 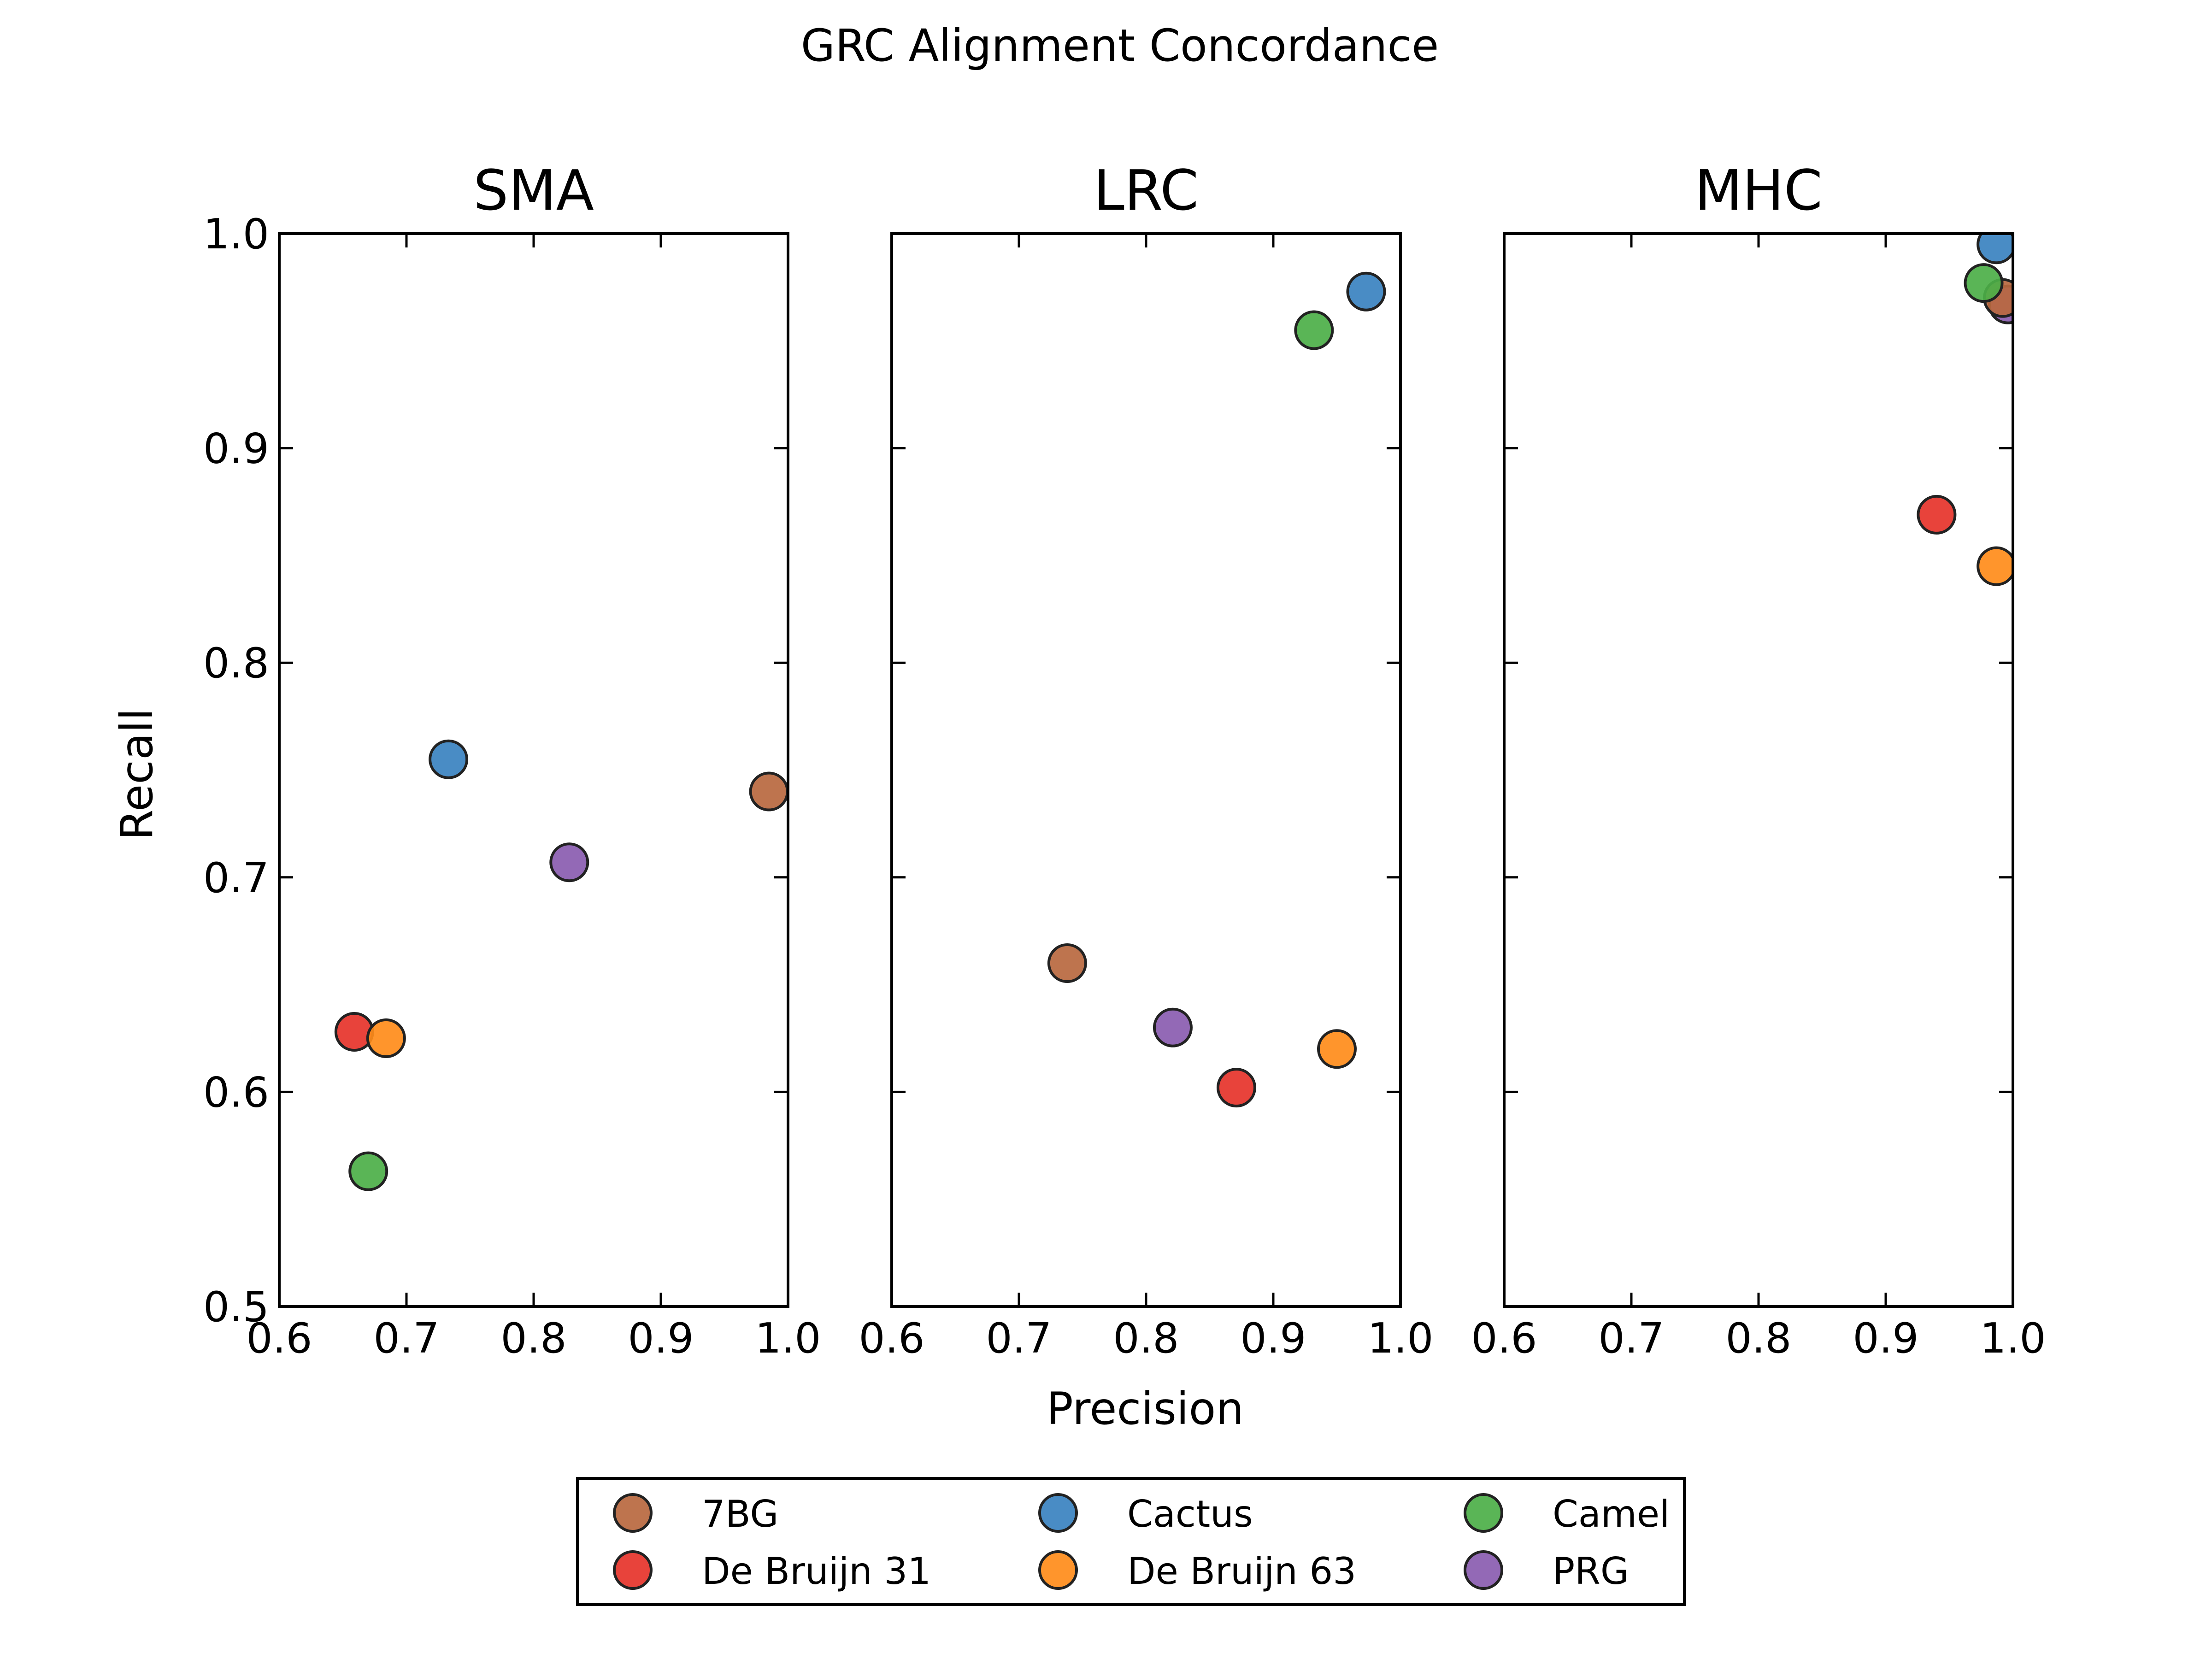 I want to click on legend-item: De Bruijn 63, so click(x=1197, y=1571).